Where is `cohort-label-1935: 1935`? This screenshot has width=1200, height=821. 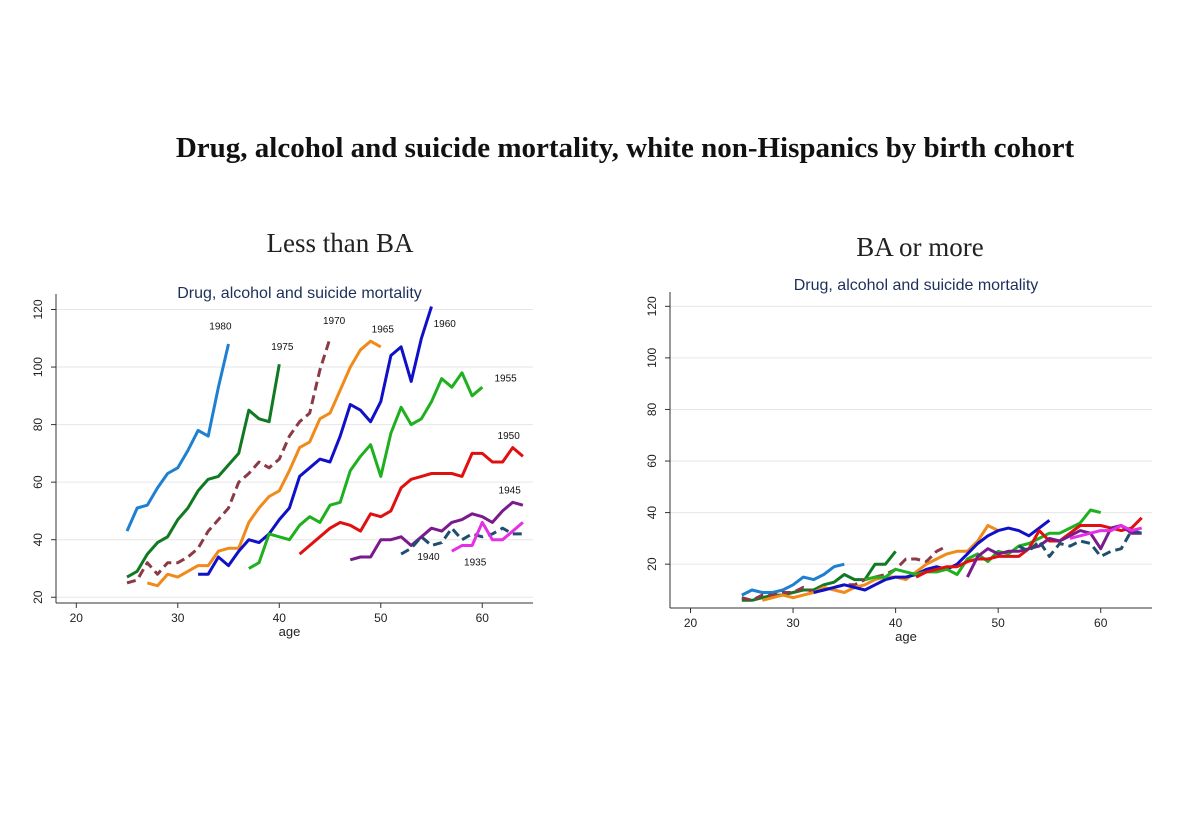 cohort-label-1935: 1935 is located at coordinates (475, 563).